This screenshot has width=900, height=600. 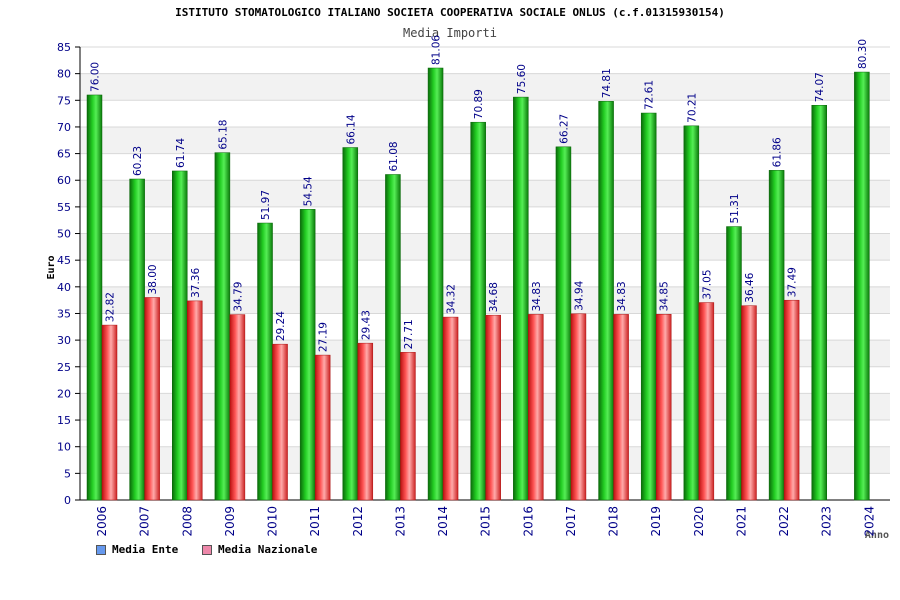 What do you see at coordinates (238, 297) in the screenshot?
I see `data-label: 34.79` at bounding box center [238, 297].